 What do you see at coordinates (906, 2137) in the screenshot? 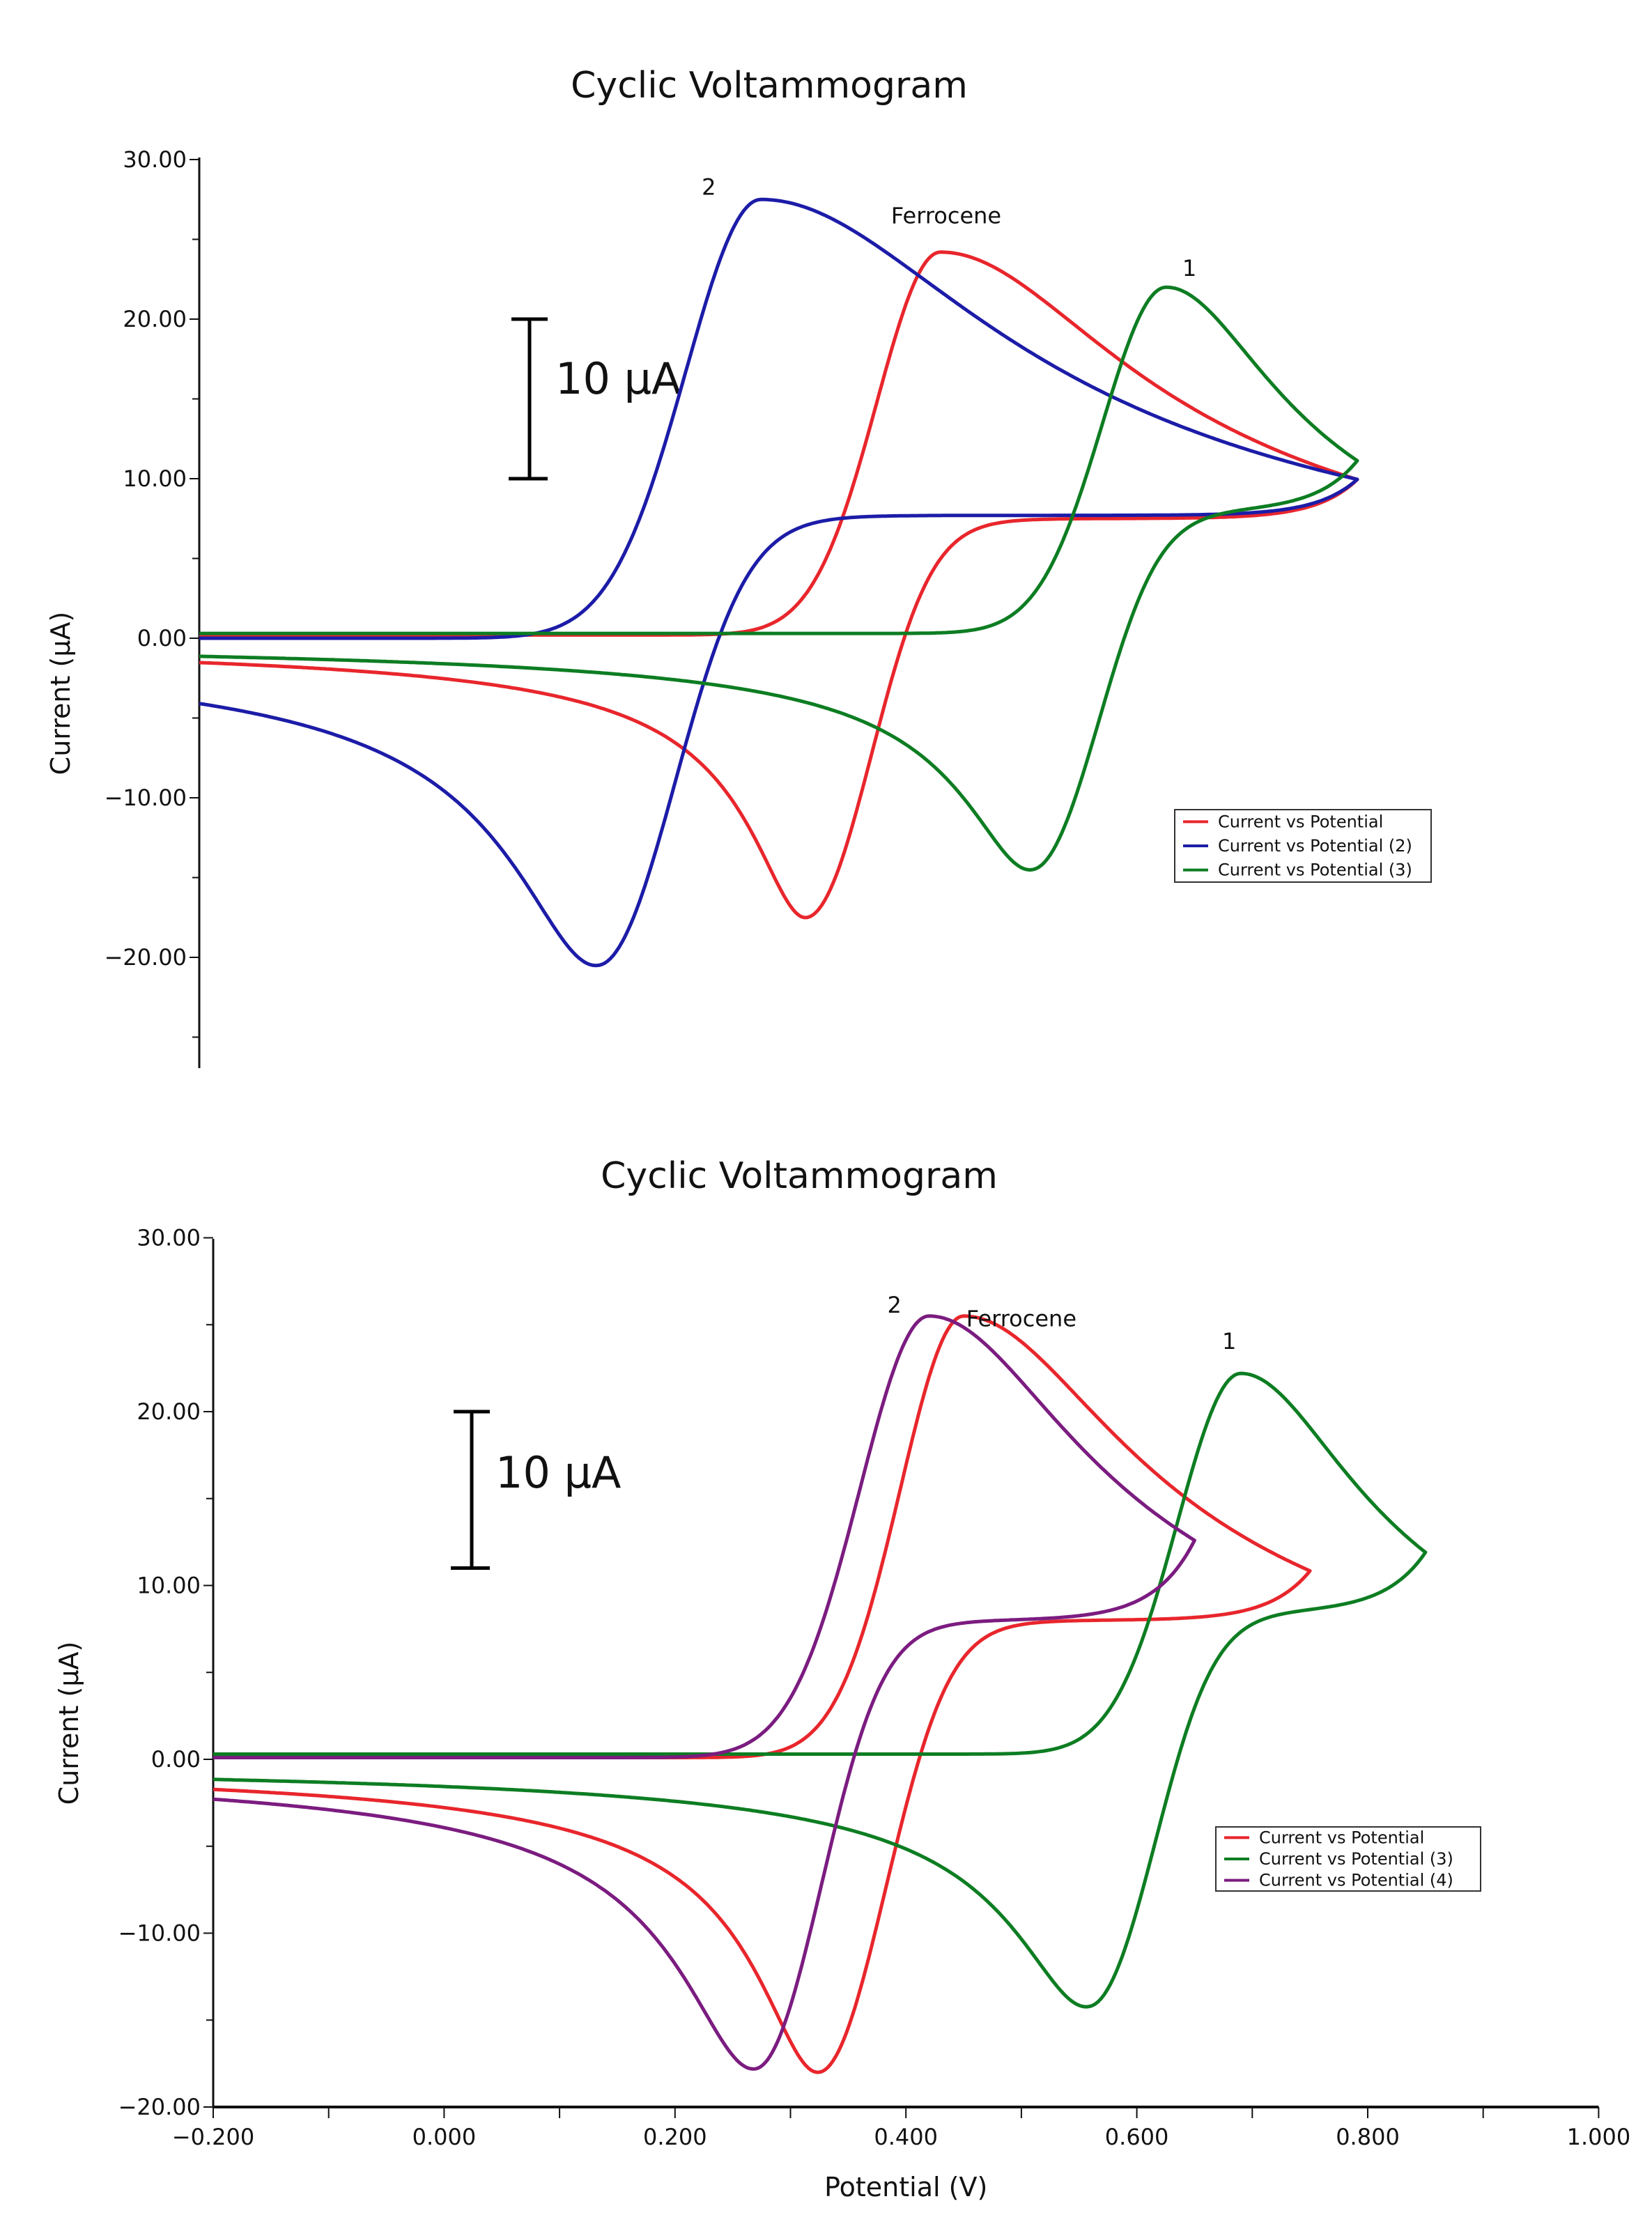
I see `x-tick-label: 0.400` at bounding box center [906, 2137].